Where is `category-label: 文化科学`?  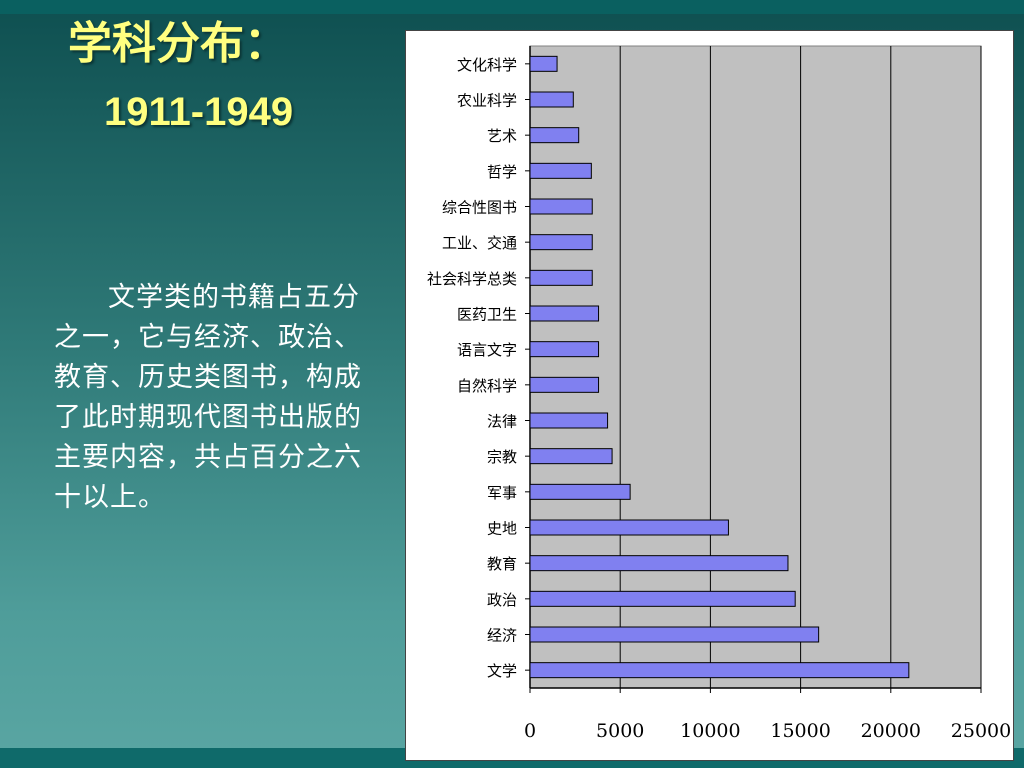 category-label: 文化科学 is located at coordinates (487, 65).